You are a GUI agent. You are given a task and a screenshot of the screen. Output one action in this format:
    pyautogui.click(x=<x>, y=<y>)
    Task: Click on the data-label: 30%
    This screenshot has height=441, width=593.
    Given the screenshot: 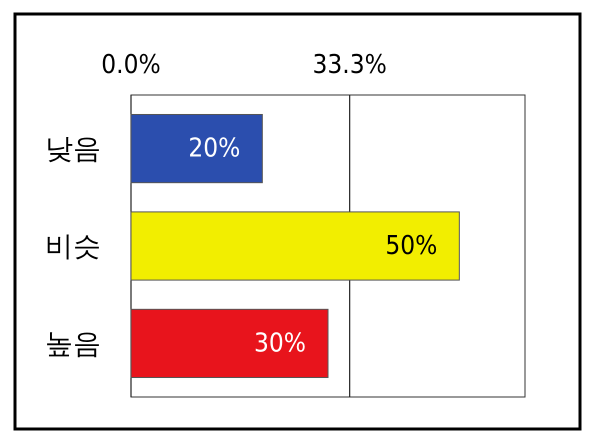 What is the action you would take?
    pyautogui.click(x=280, y=343)
    